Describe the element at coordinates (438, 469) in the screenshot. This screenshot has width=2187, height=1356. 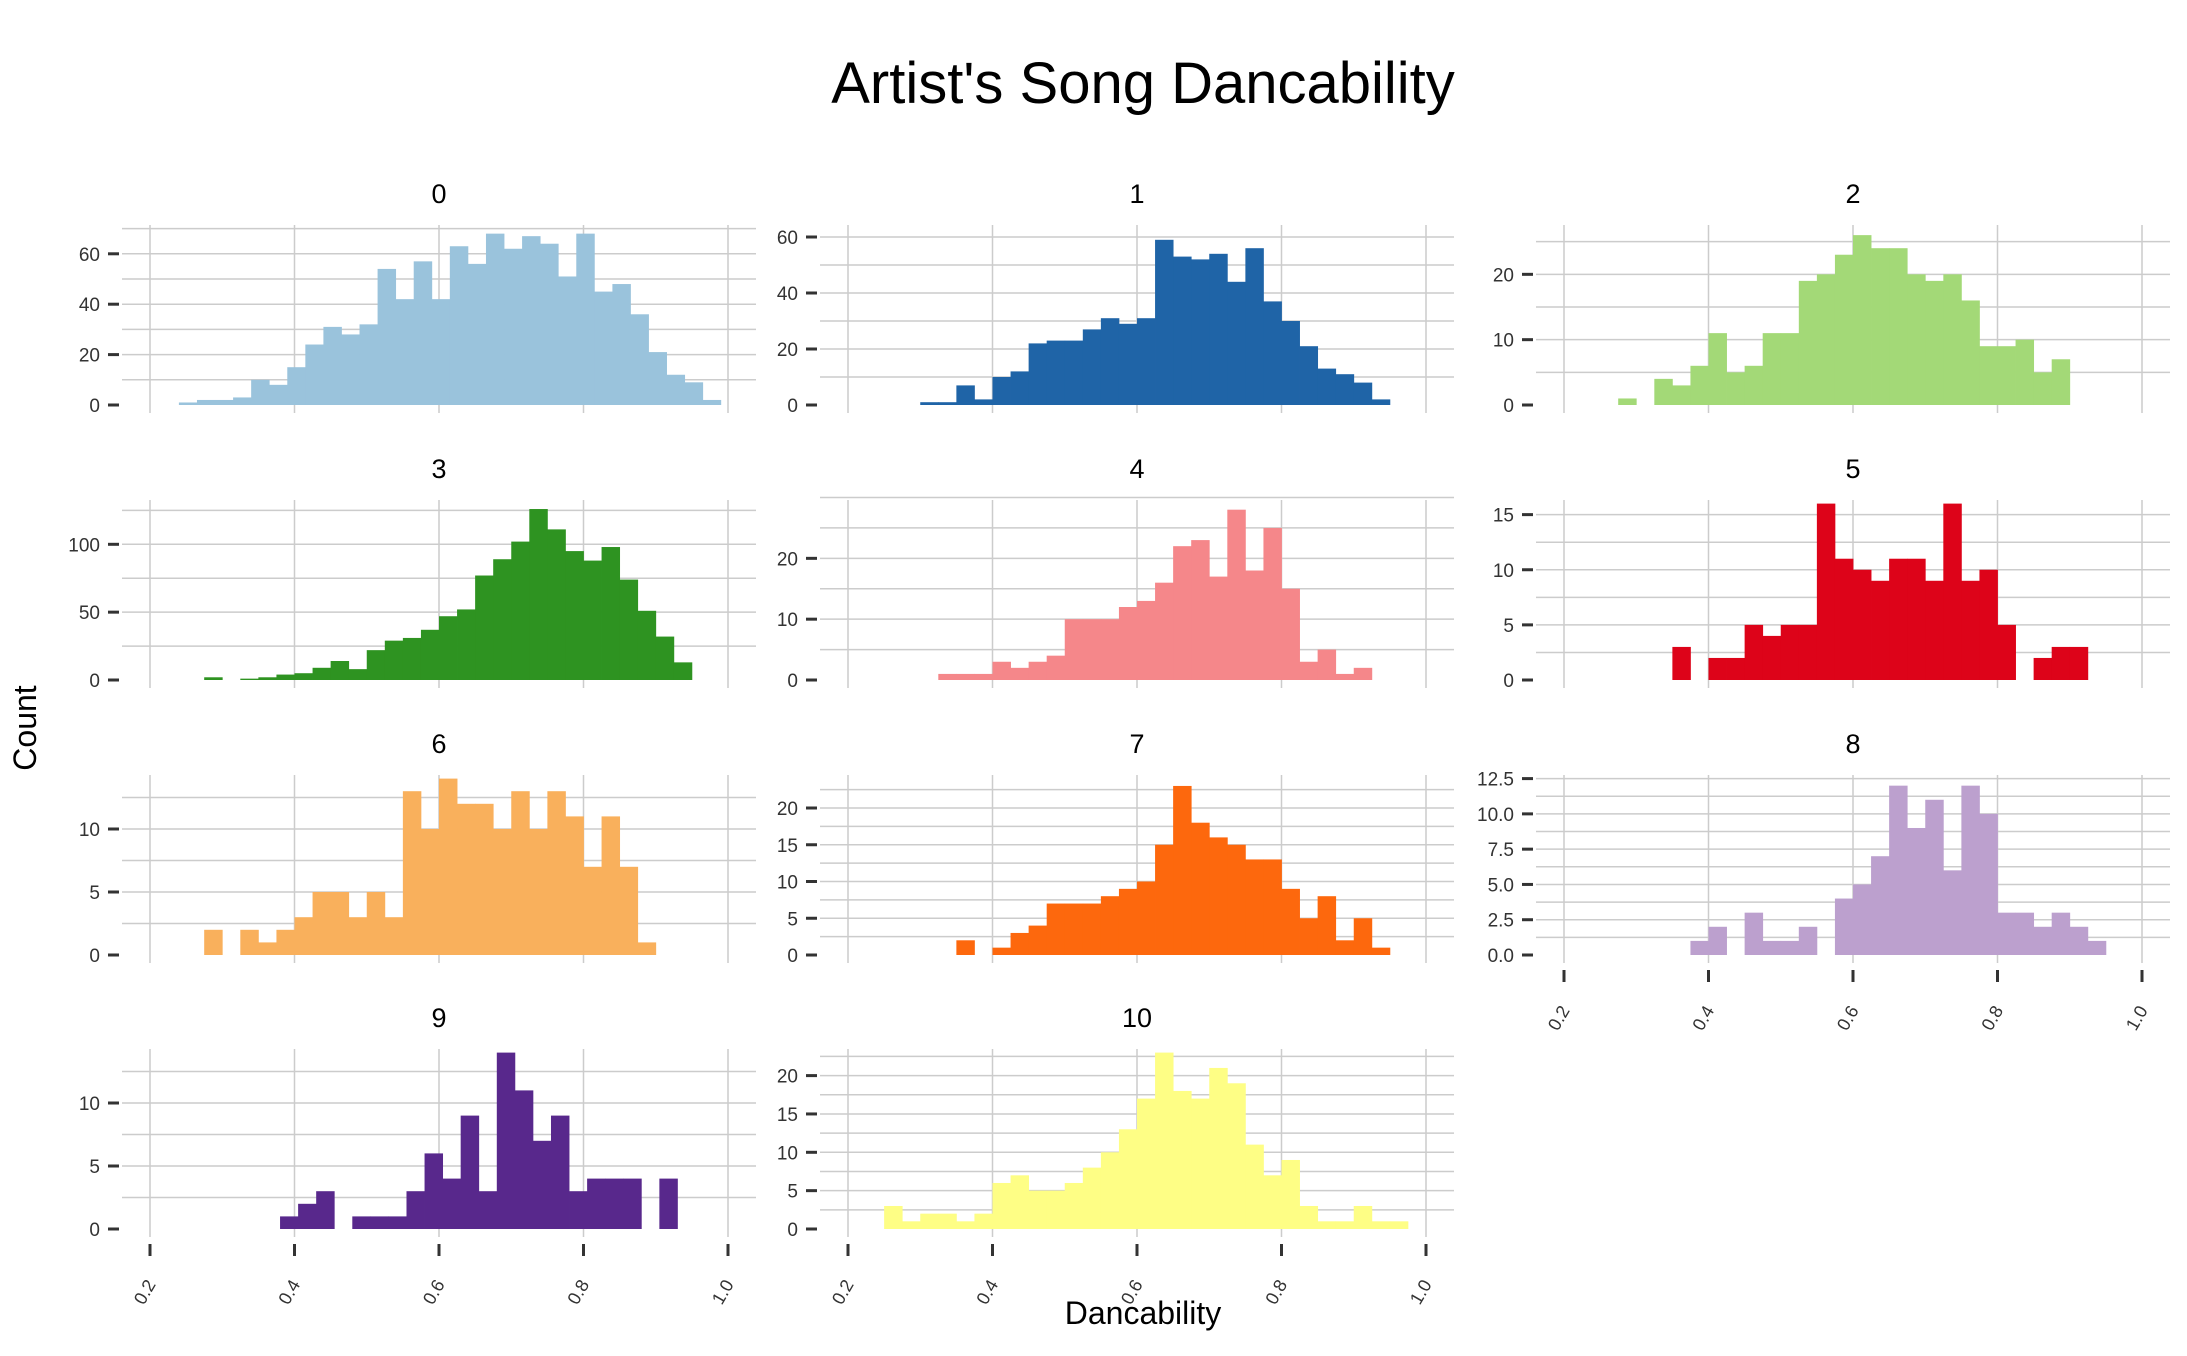
I see `panel-title-3: 3` at that location.